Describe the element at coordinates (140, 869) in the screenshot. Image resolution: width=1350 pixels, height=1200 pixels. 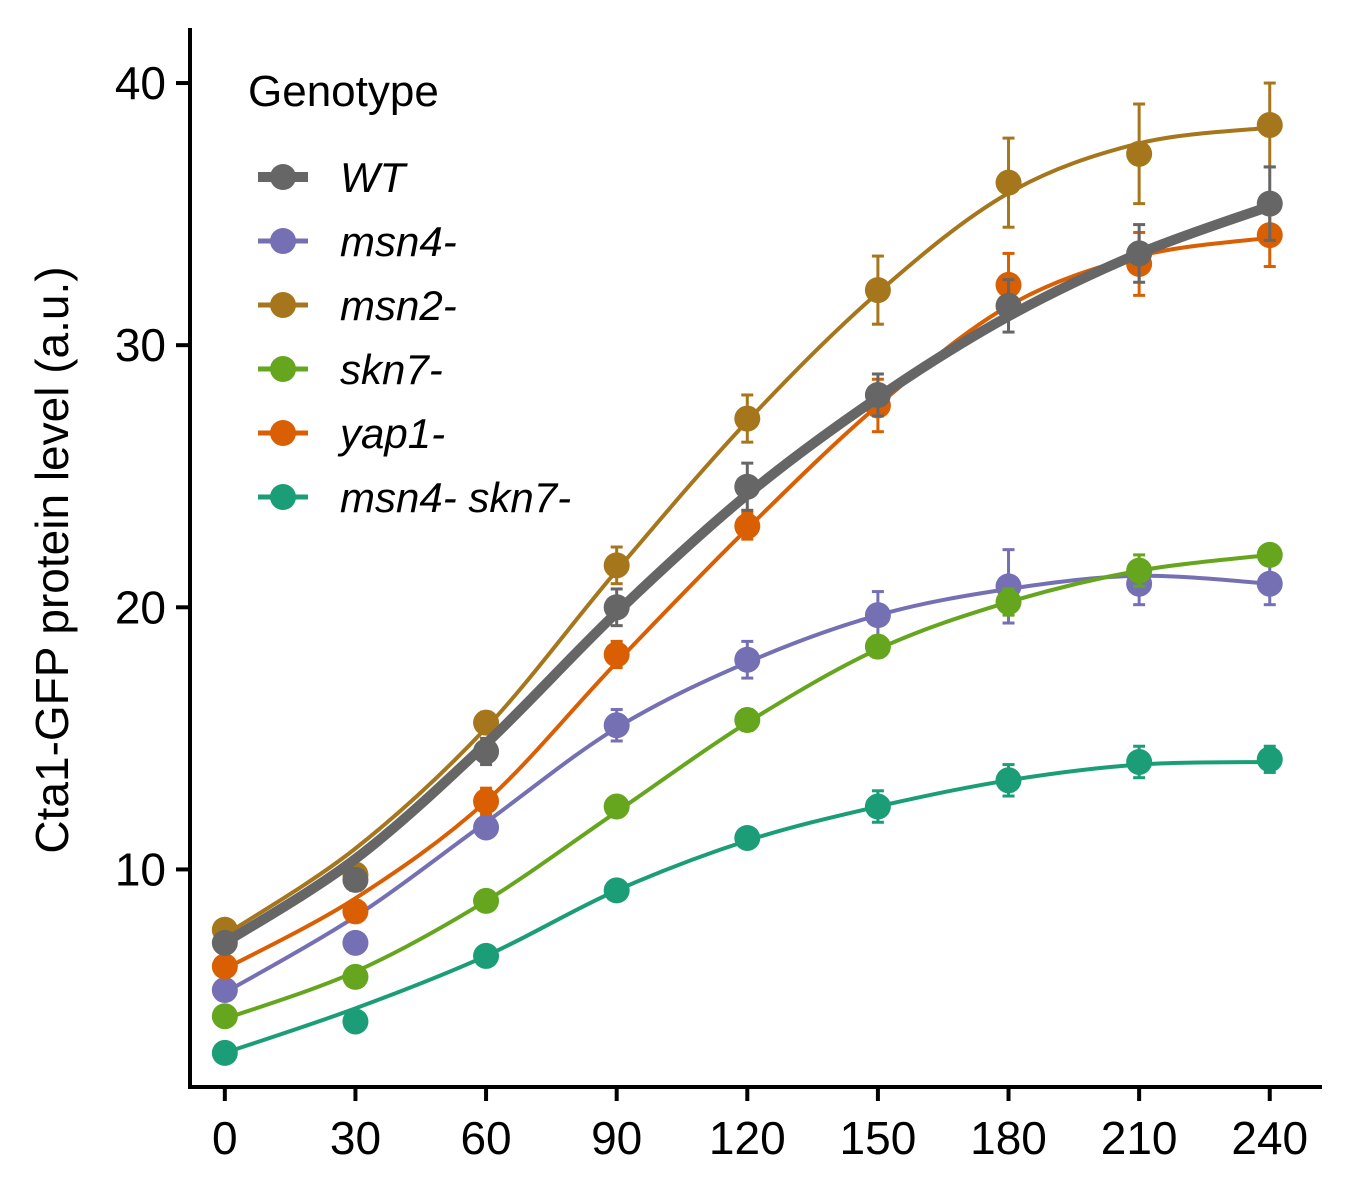
I see `y-tick-label: 10` at that location.